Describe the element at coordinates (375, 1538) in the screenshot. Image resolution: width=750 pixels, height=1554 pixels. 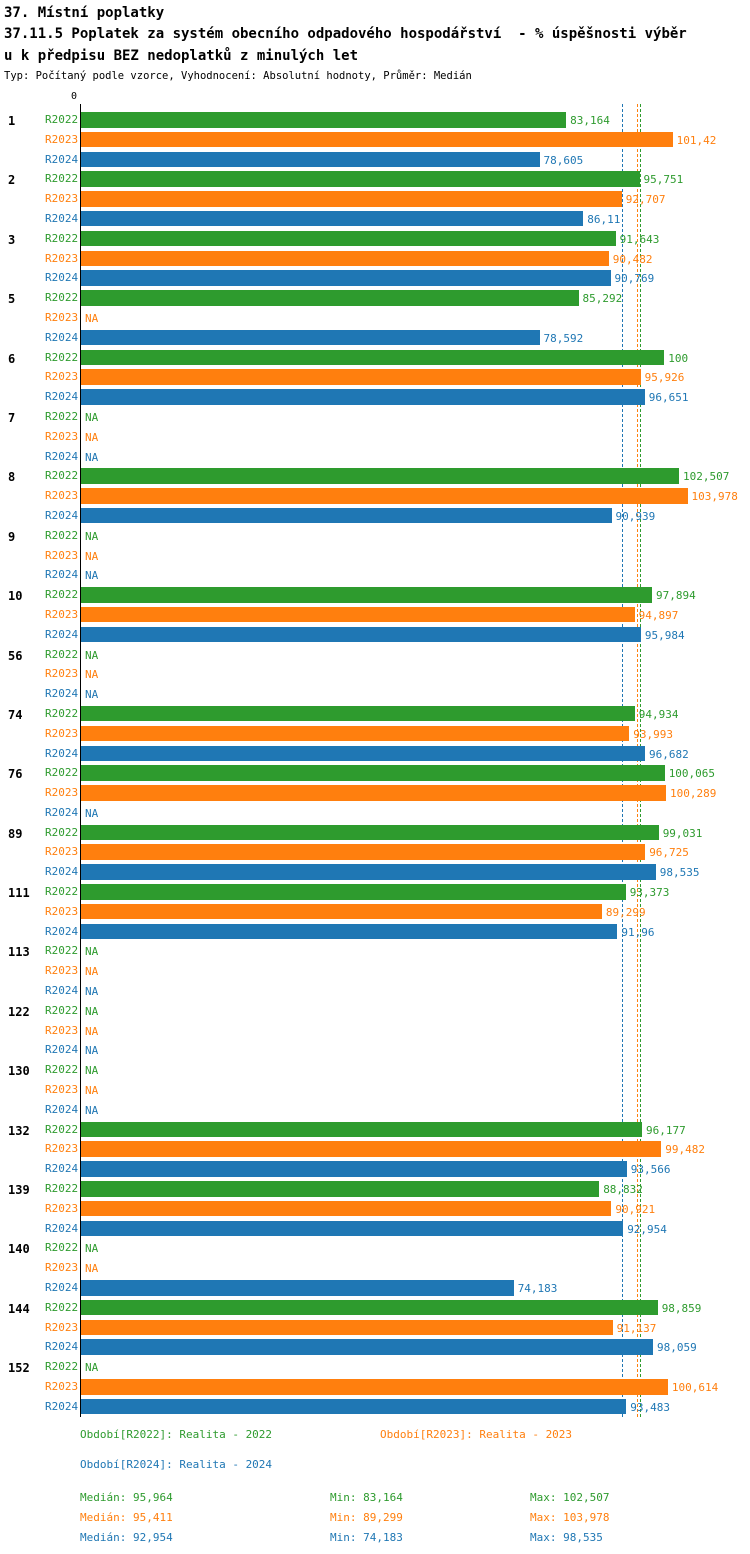
I see `stats-row-r2024: Medián: 92,954 Min: 74,183 Max: 98,535` at that location.